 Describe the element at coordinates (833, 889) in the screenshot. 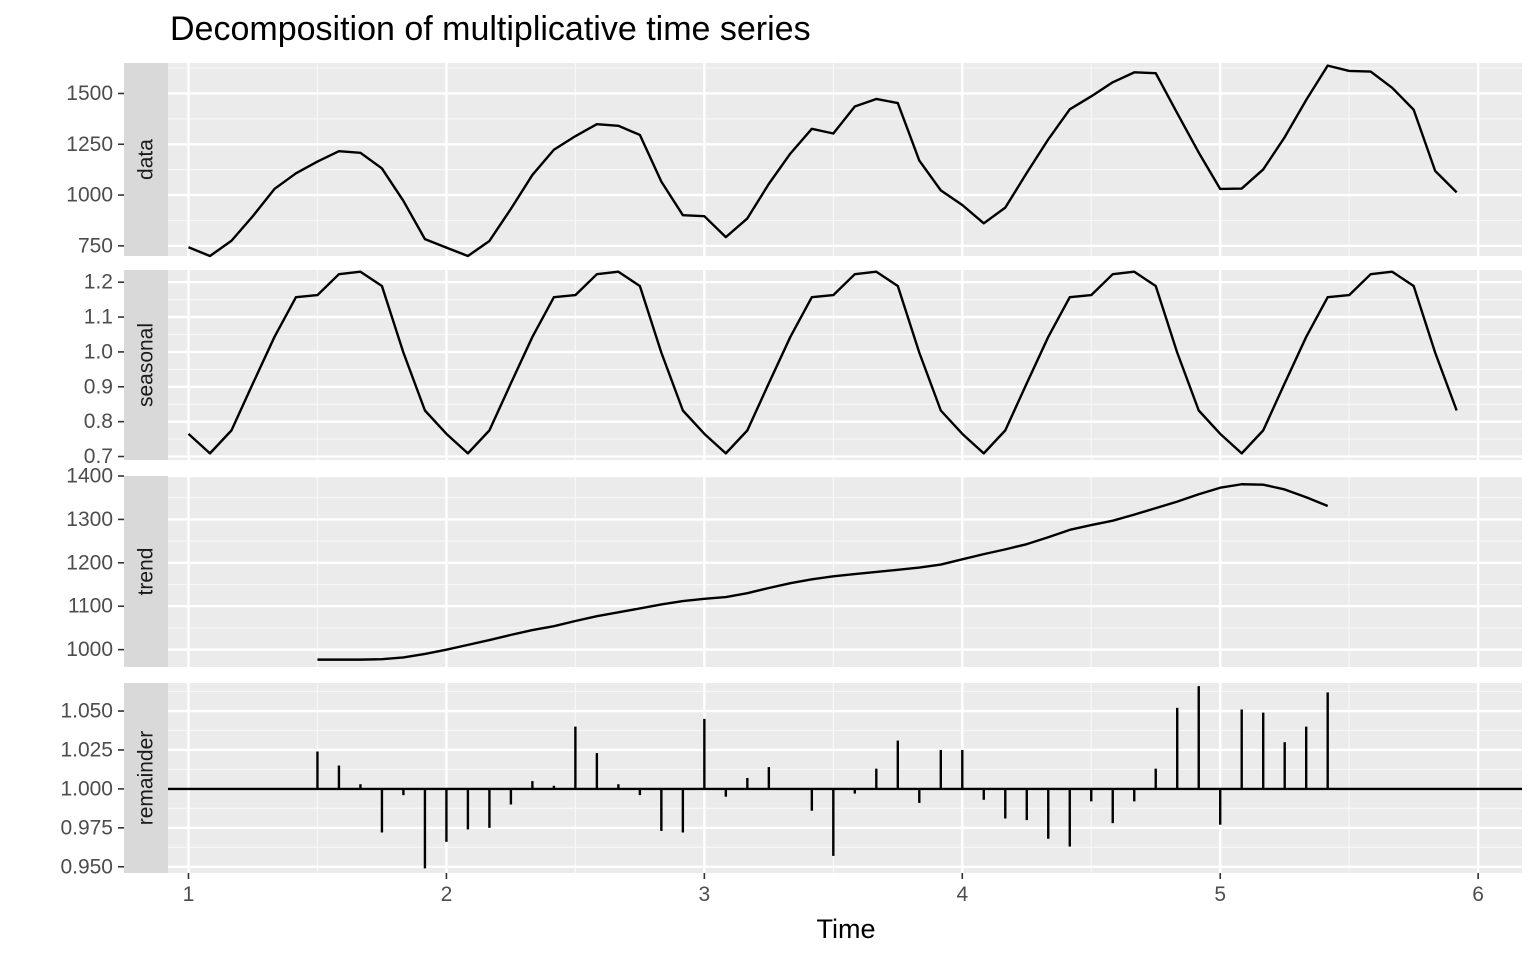

I see `x-axis: 1 2 3 4 5 6` at that location.